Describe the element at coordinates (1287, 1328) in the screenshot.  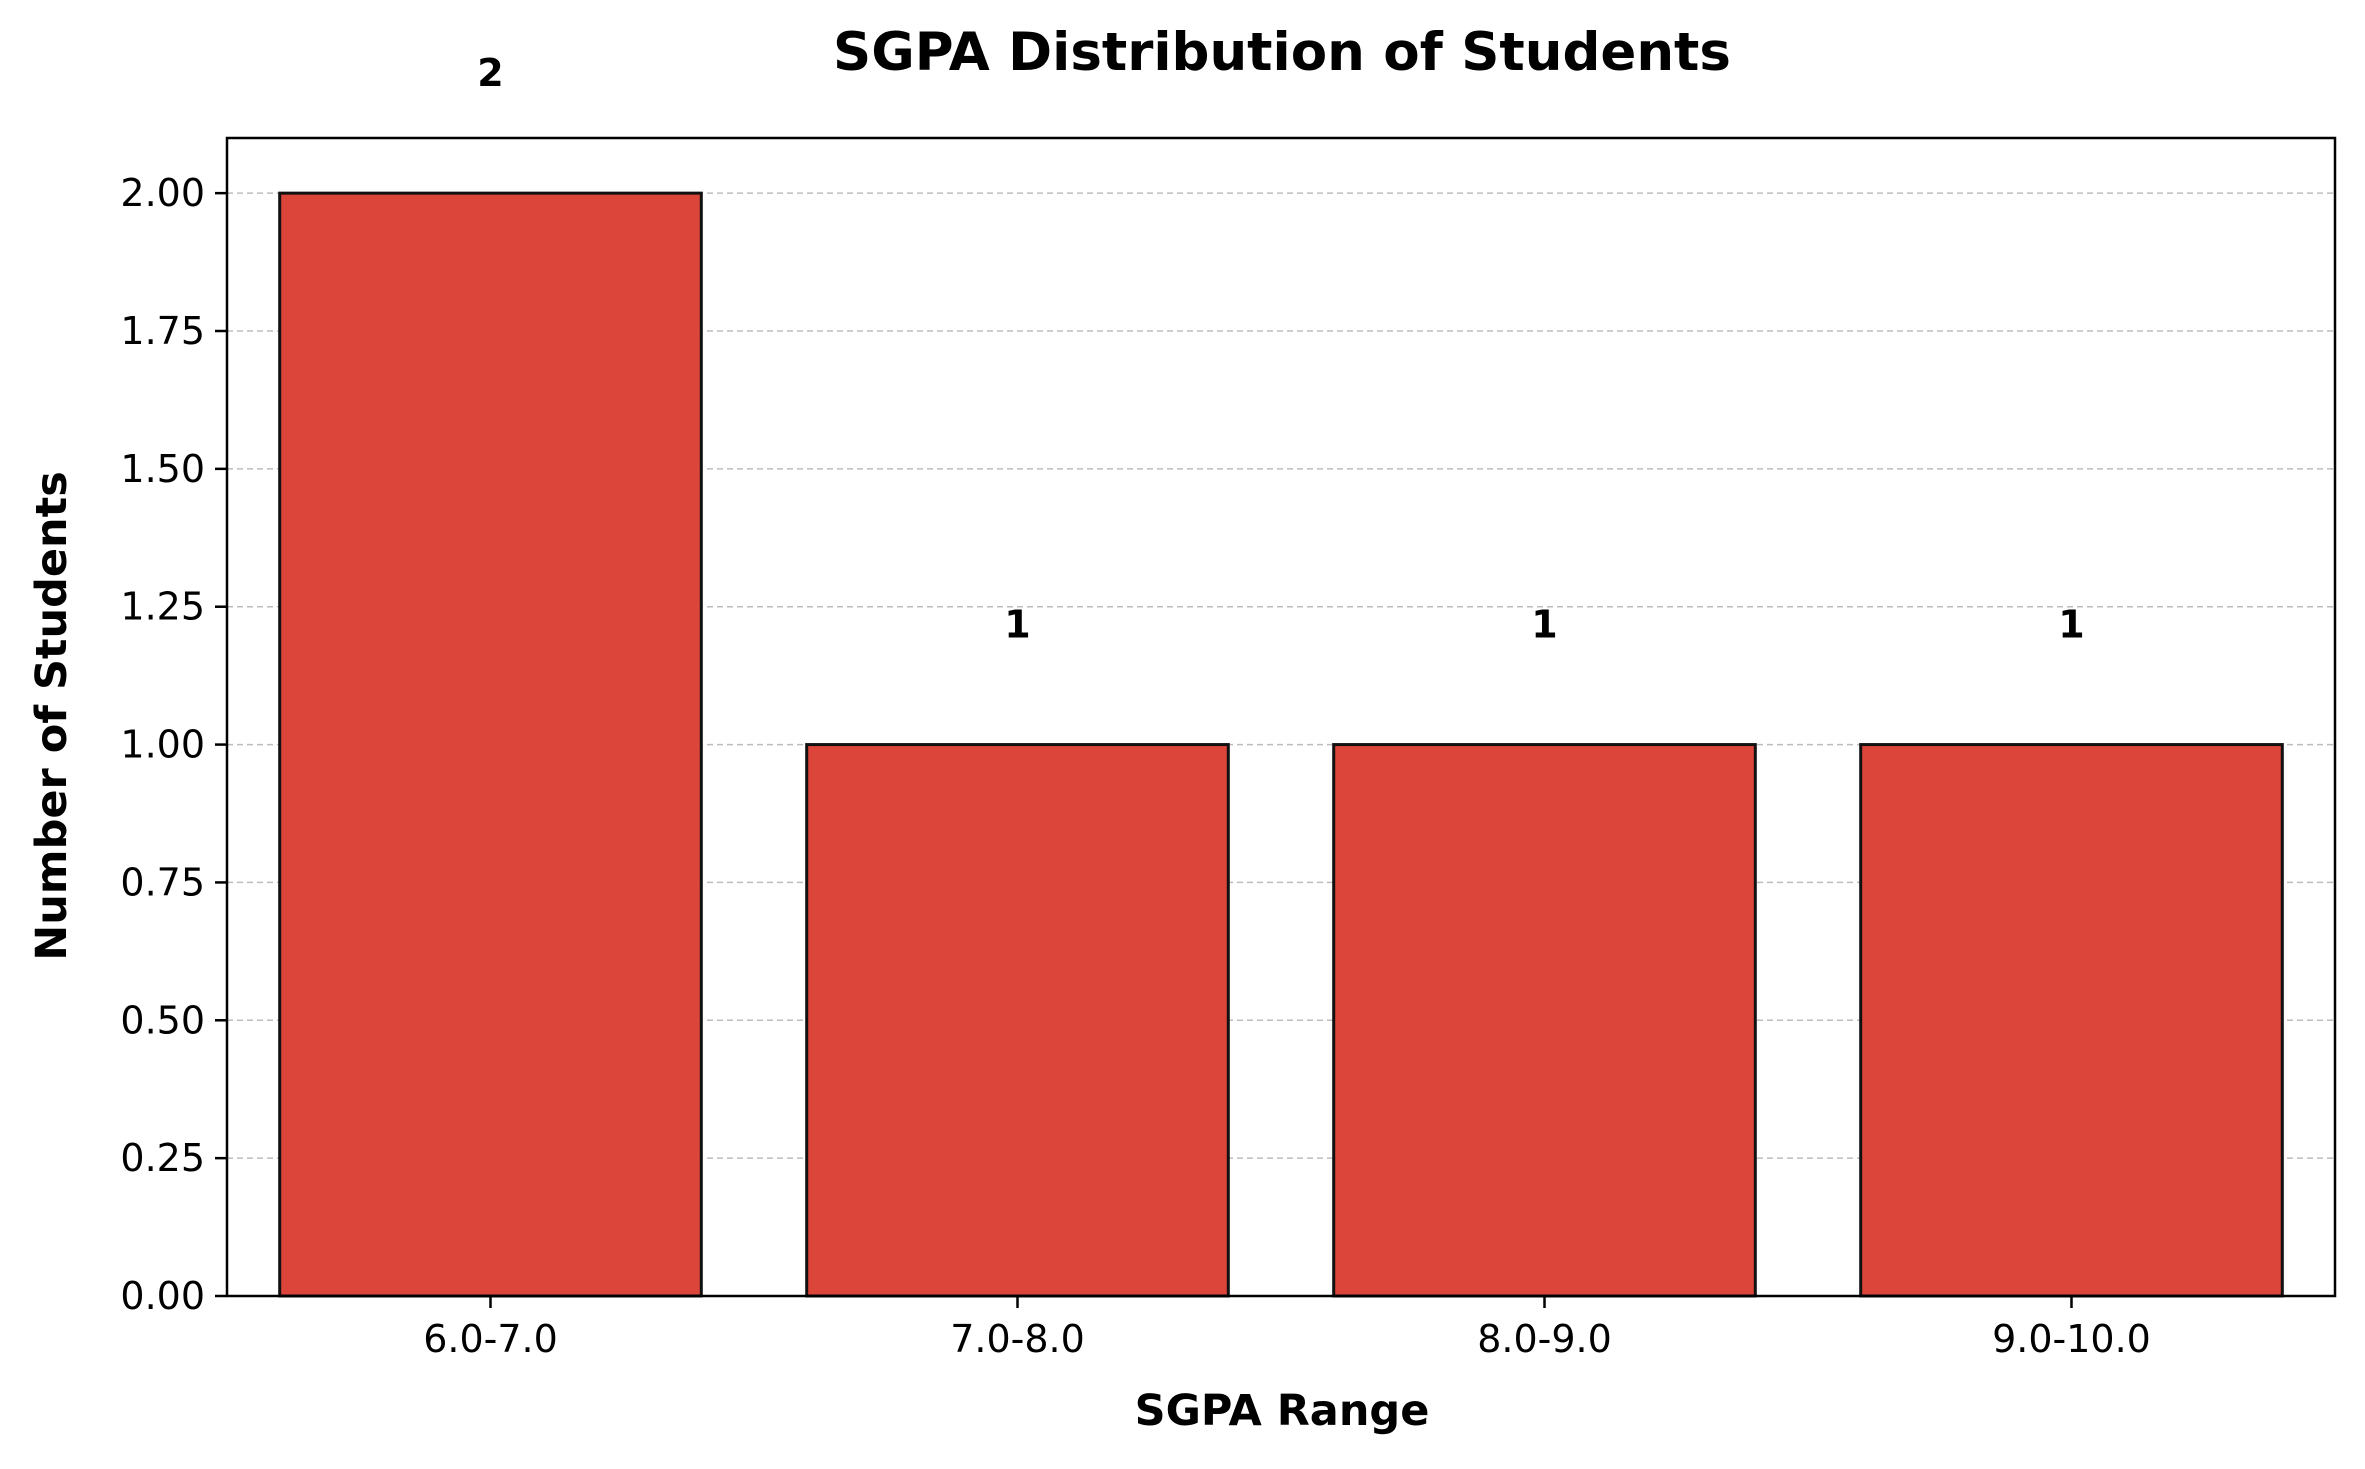
I see `x-axis-ticks: 6.0-7.0 7.0-8.0 8.0-9.0 9.0-10.0` at that location.